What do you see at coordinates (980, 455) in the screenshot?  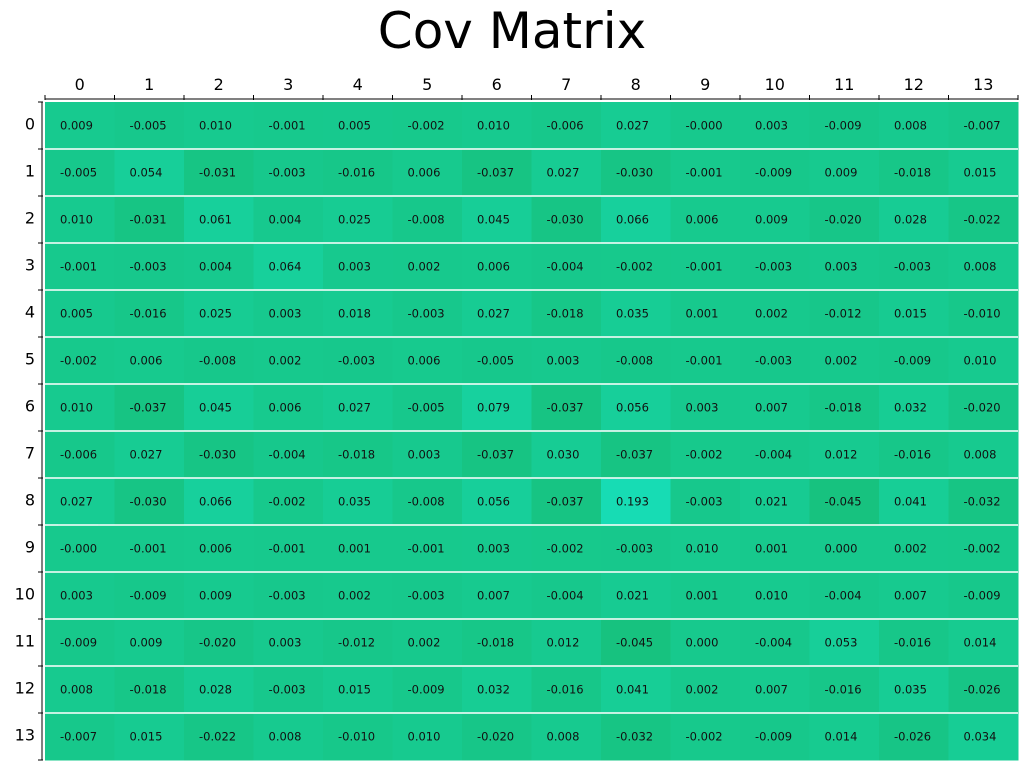 I see `cell-value-label: 0.008` at bounding box center [980, 455].